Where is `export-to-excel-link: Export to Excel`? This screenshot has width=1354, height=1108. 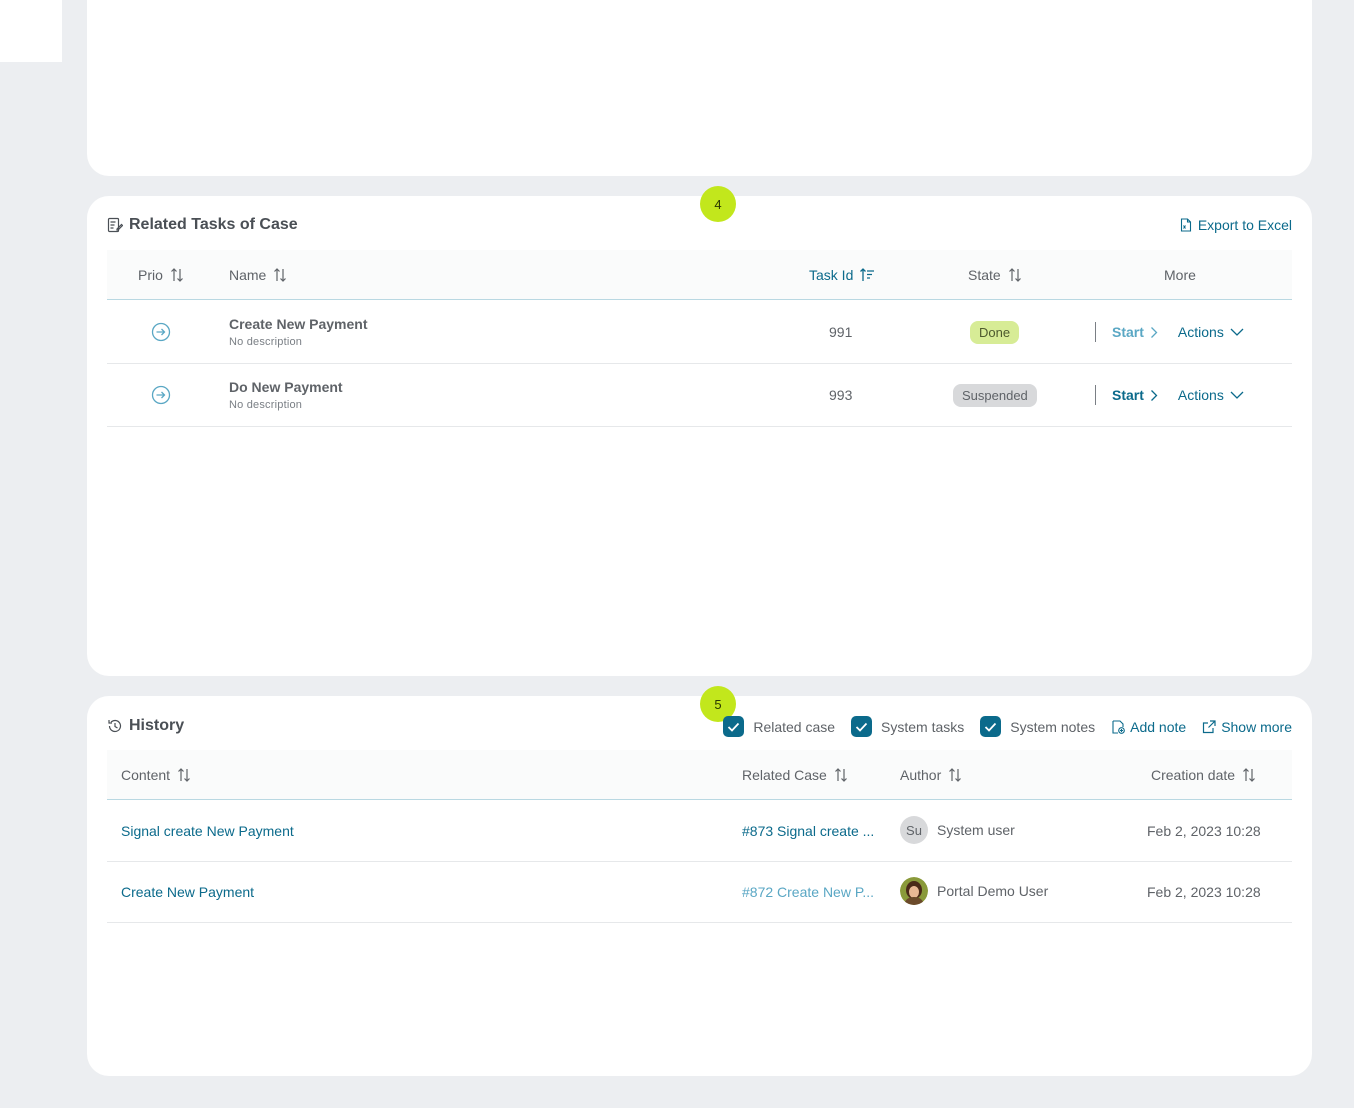 export-to-excel-link: Export to Excel is located at coordinates (1235, 225).